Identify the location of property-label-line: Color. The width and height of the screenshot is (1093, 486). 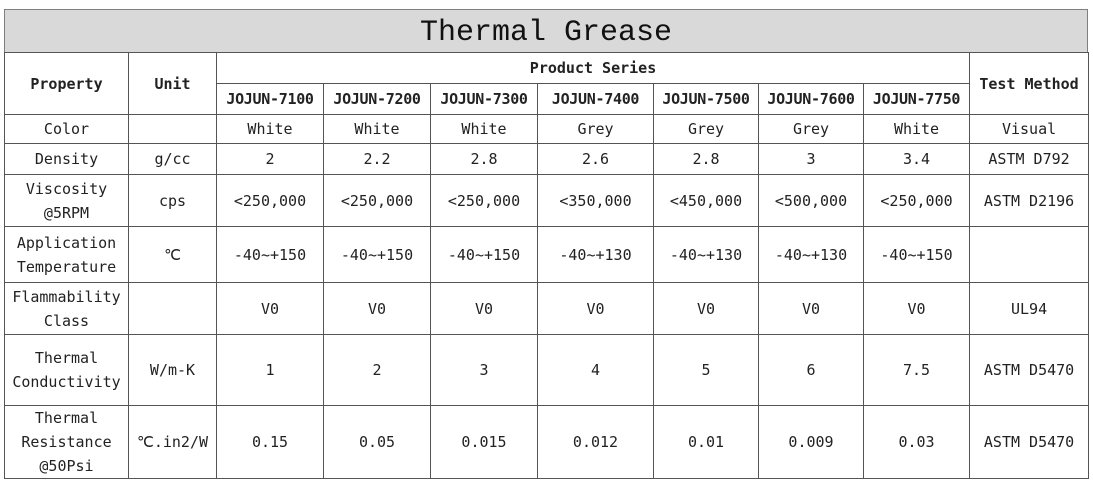
(66, 129).